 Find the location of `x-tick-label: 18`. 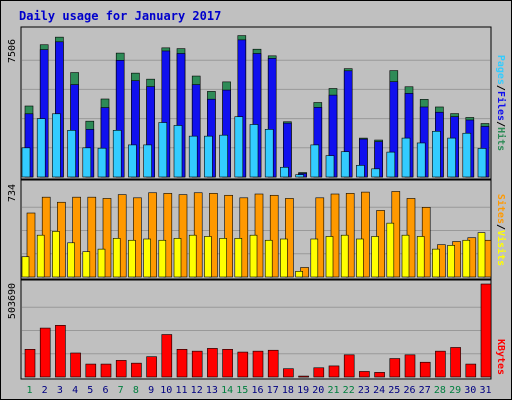

x-tick-label: 18 is located at coordinates (288, 390).